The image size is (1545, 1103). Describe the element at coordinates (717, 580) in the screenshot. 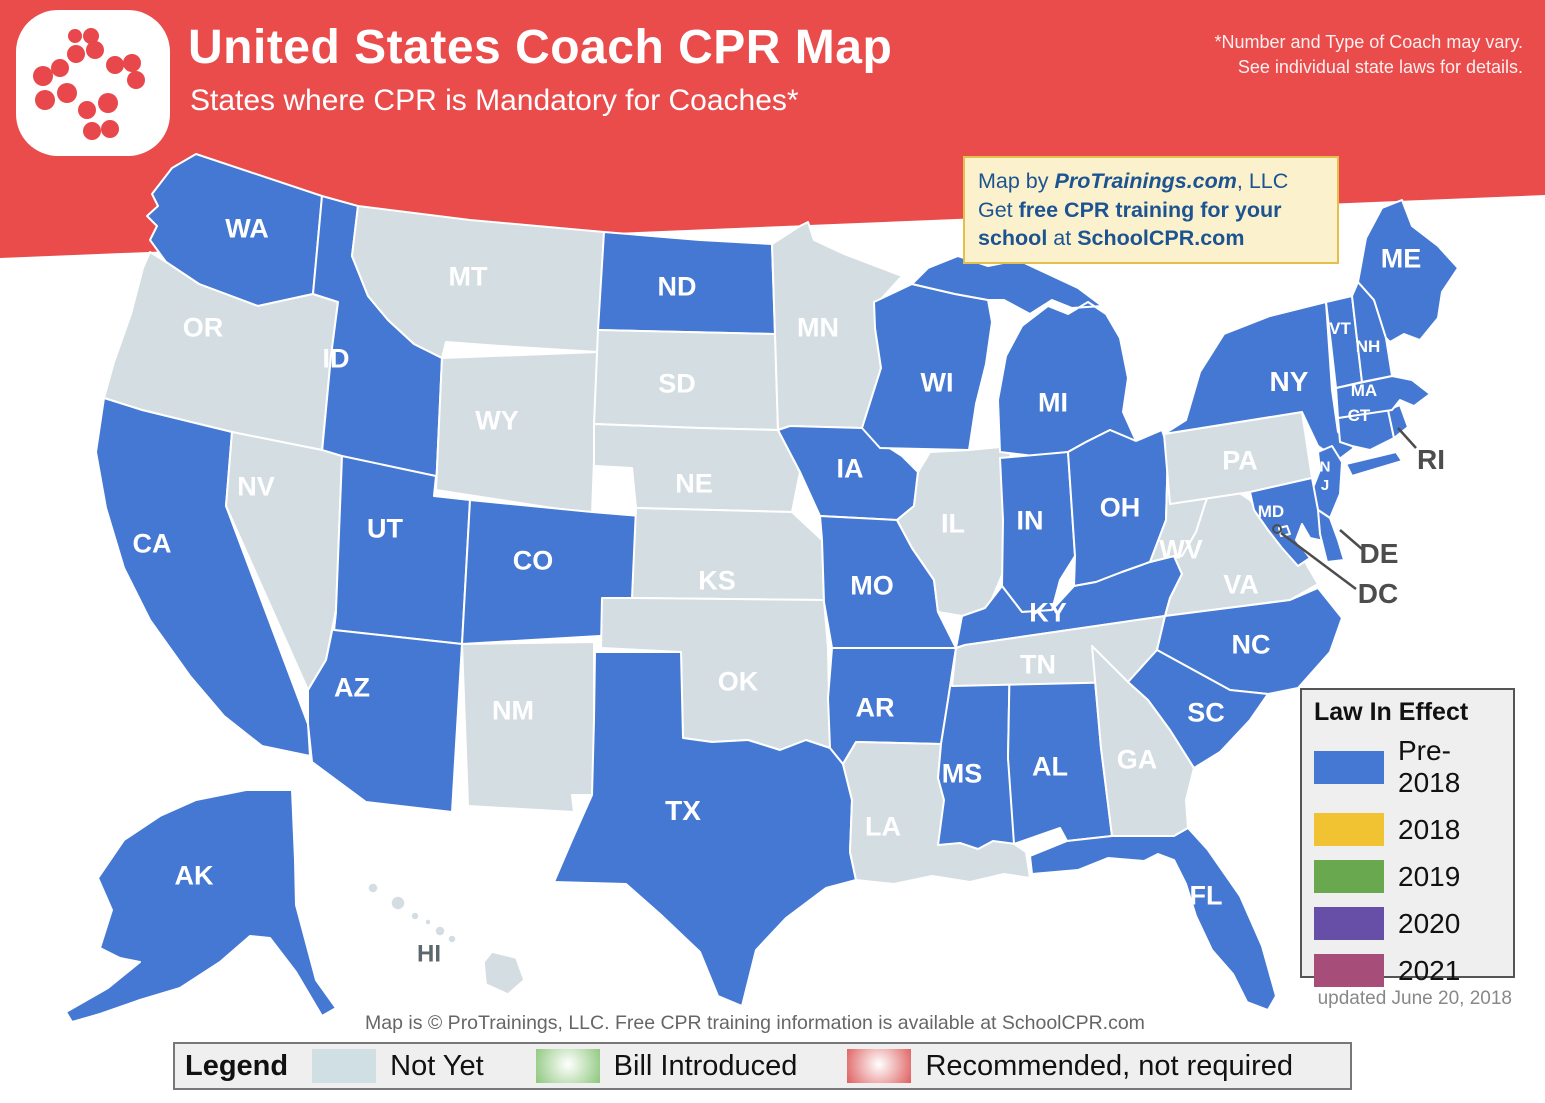

I see `state-label-KS: KS` at that location.